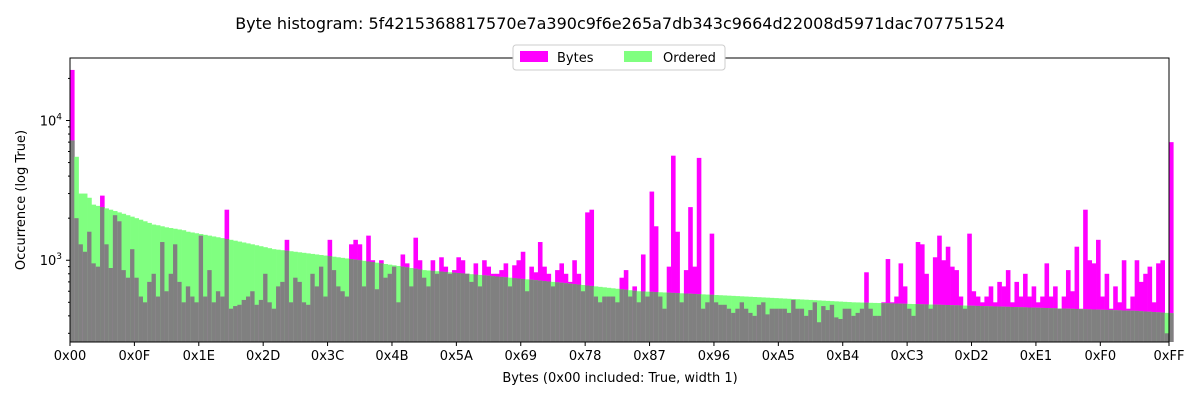 The width and height of the screenshot is (1200, 400). What do you see at coordinates (714, 356) in the screenshot?
I see `x-tick-label: 0x96` at bounding box center [714, 356].